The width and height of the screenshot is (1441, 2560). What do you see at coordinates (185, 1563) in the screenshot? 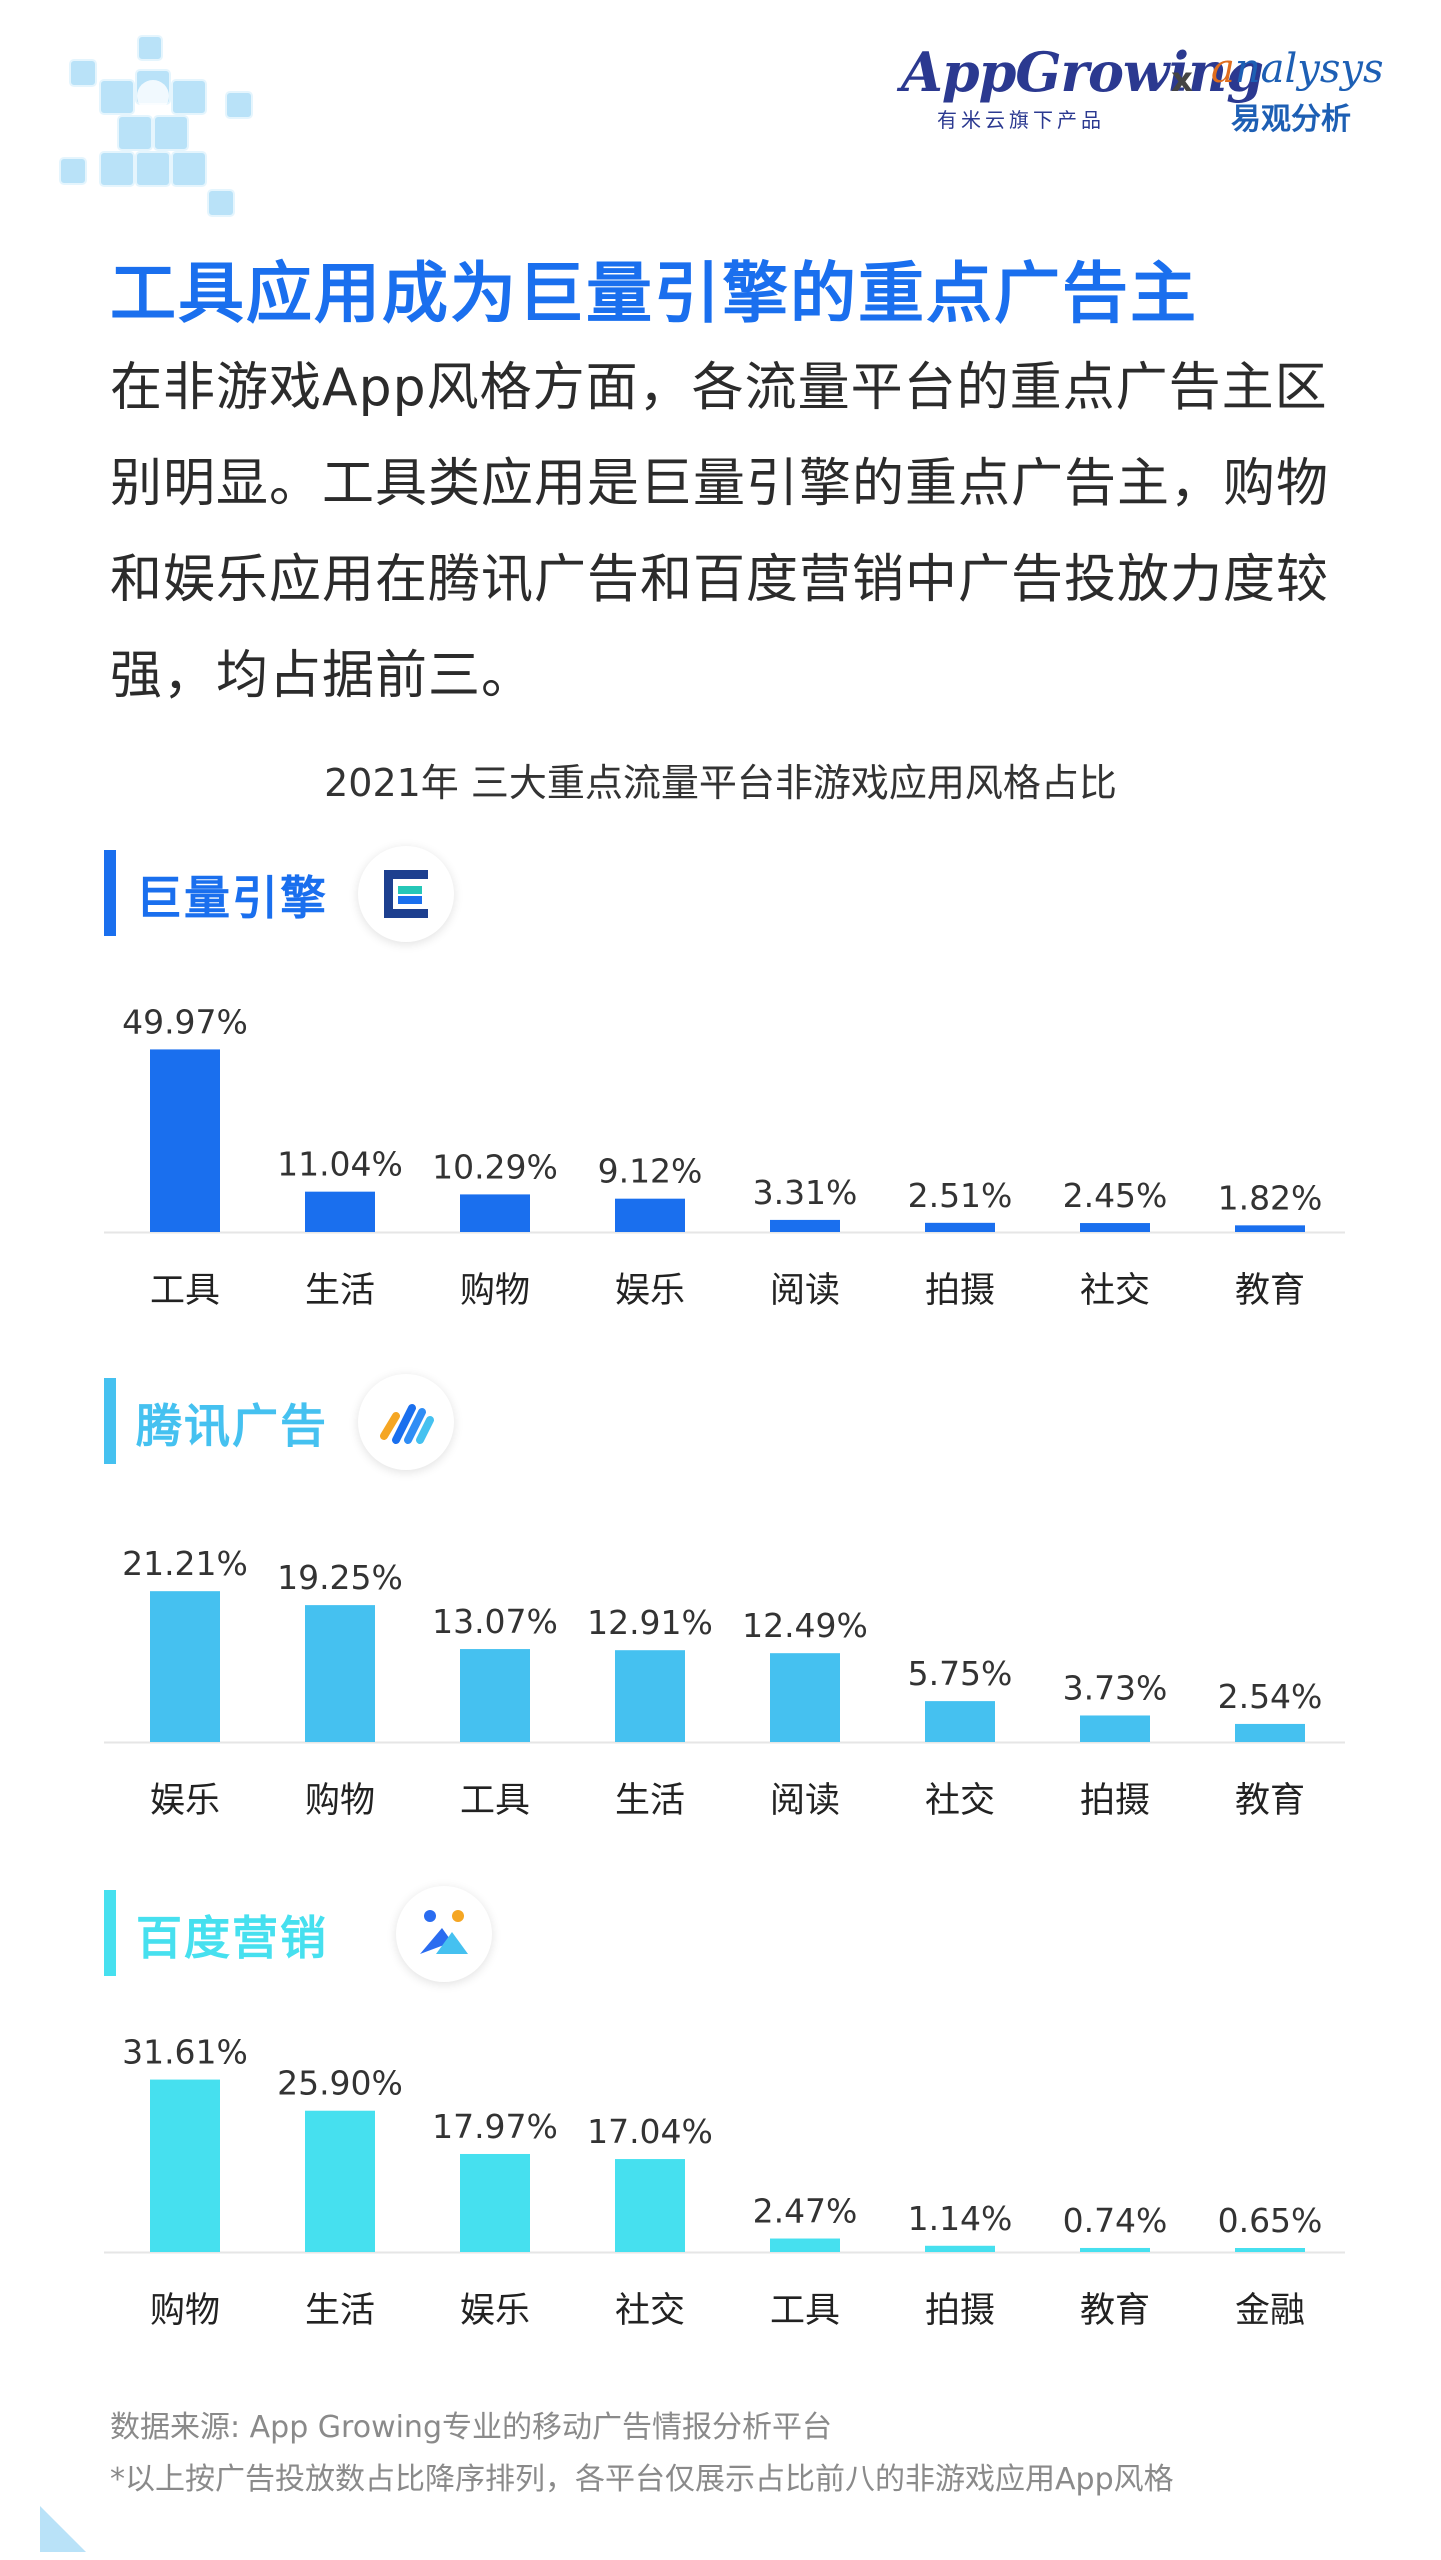
I see `value-label: 21.21%` at bounding box center [185, 1563].